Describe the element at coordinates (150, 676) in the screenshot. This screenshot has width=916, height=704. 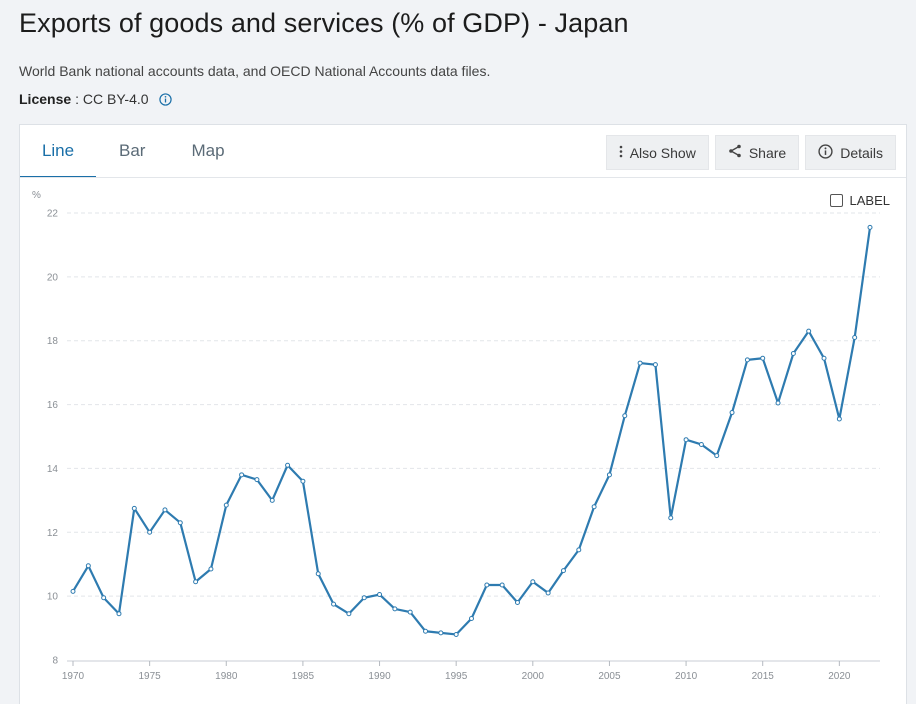
I see `x-tick-label: 1975` at that location.